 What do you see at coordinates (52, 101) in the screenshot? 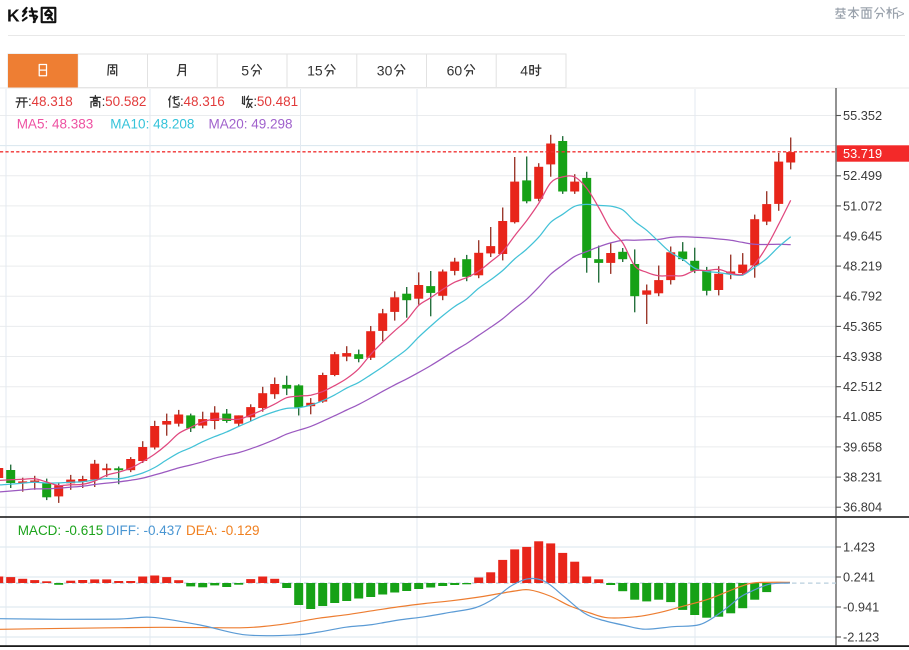
I see `svg-text: 48.318` at bounding box center [52, 101].